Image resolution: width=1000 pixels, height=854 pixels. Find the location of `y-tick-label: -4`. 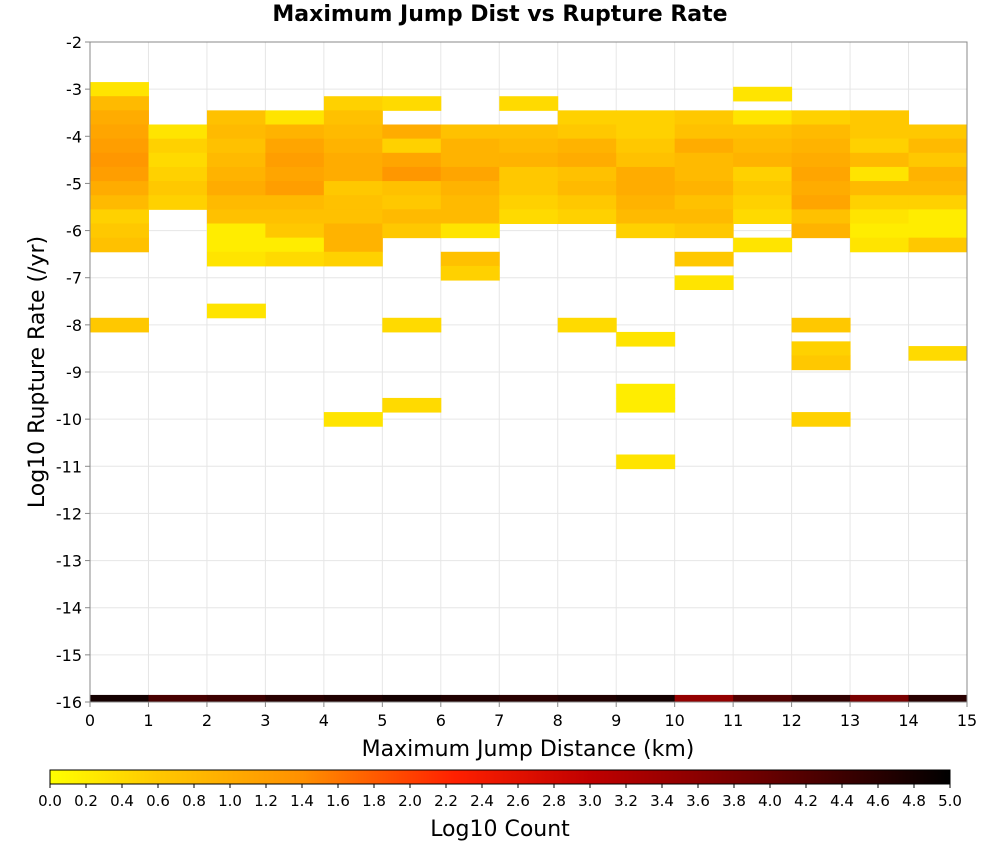

y-tick-label: -4 is located at coordinates (74, 136).